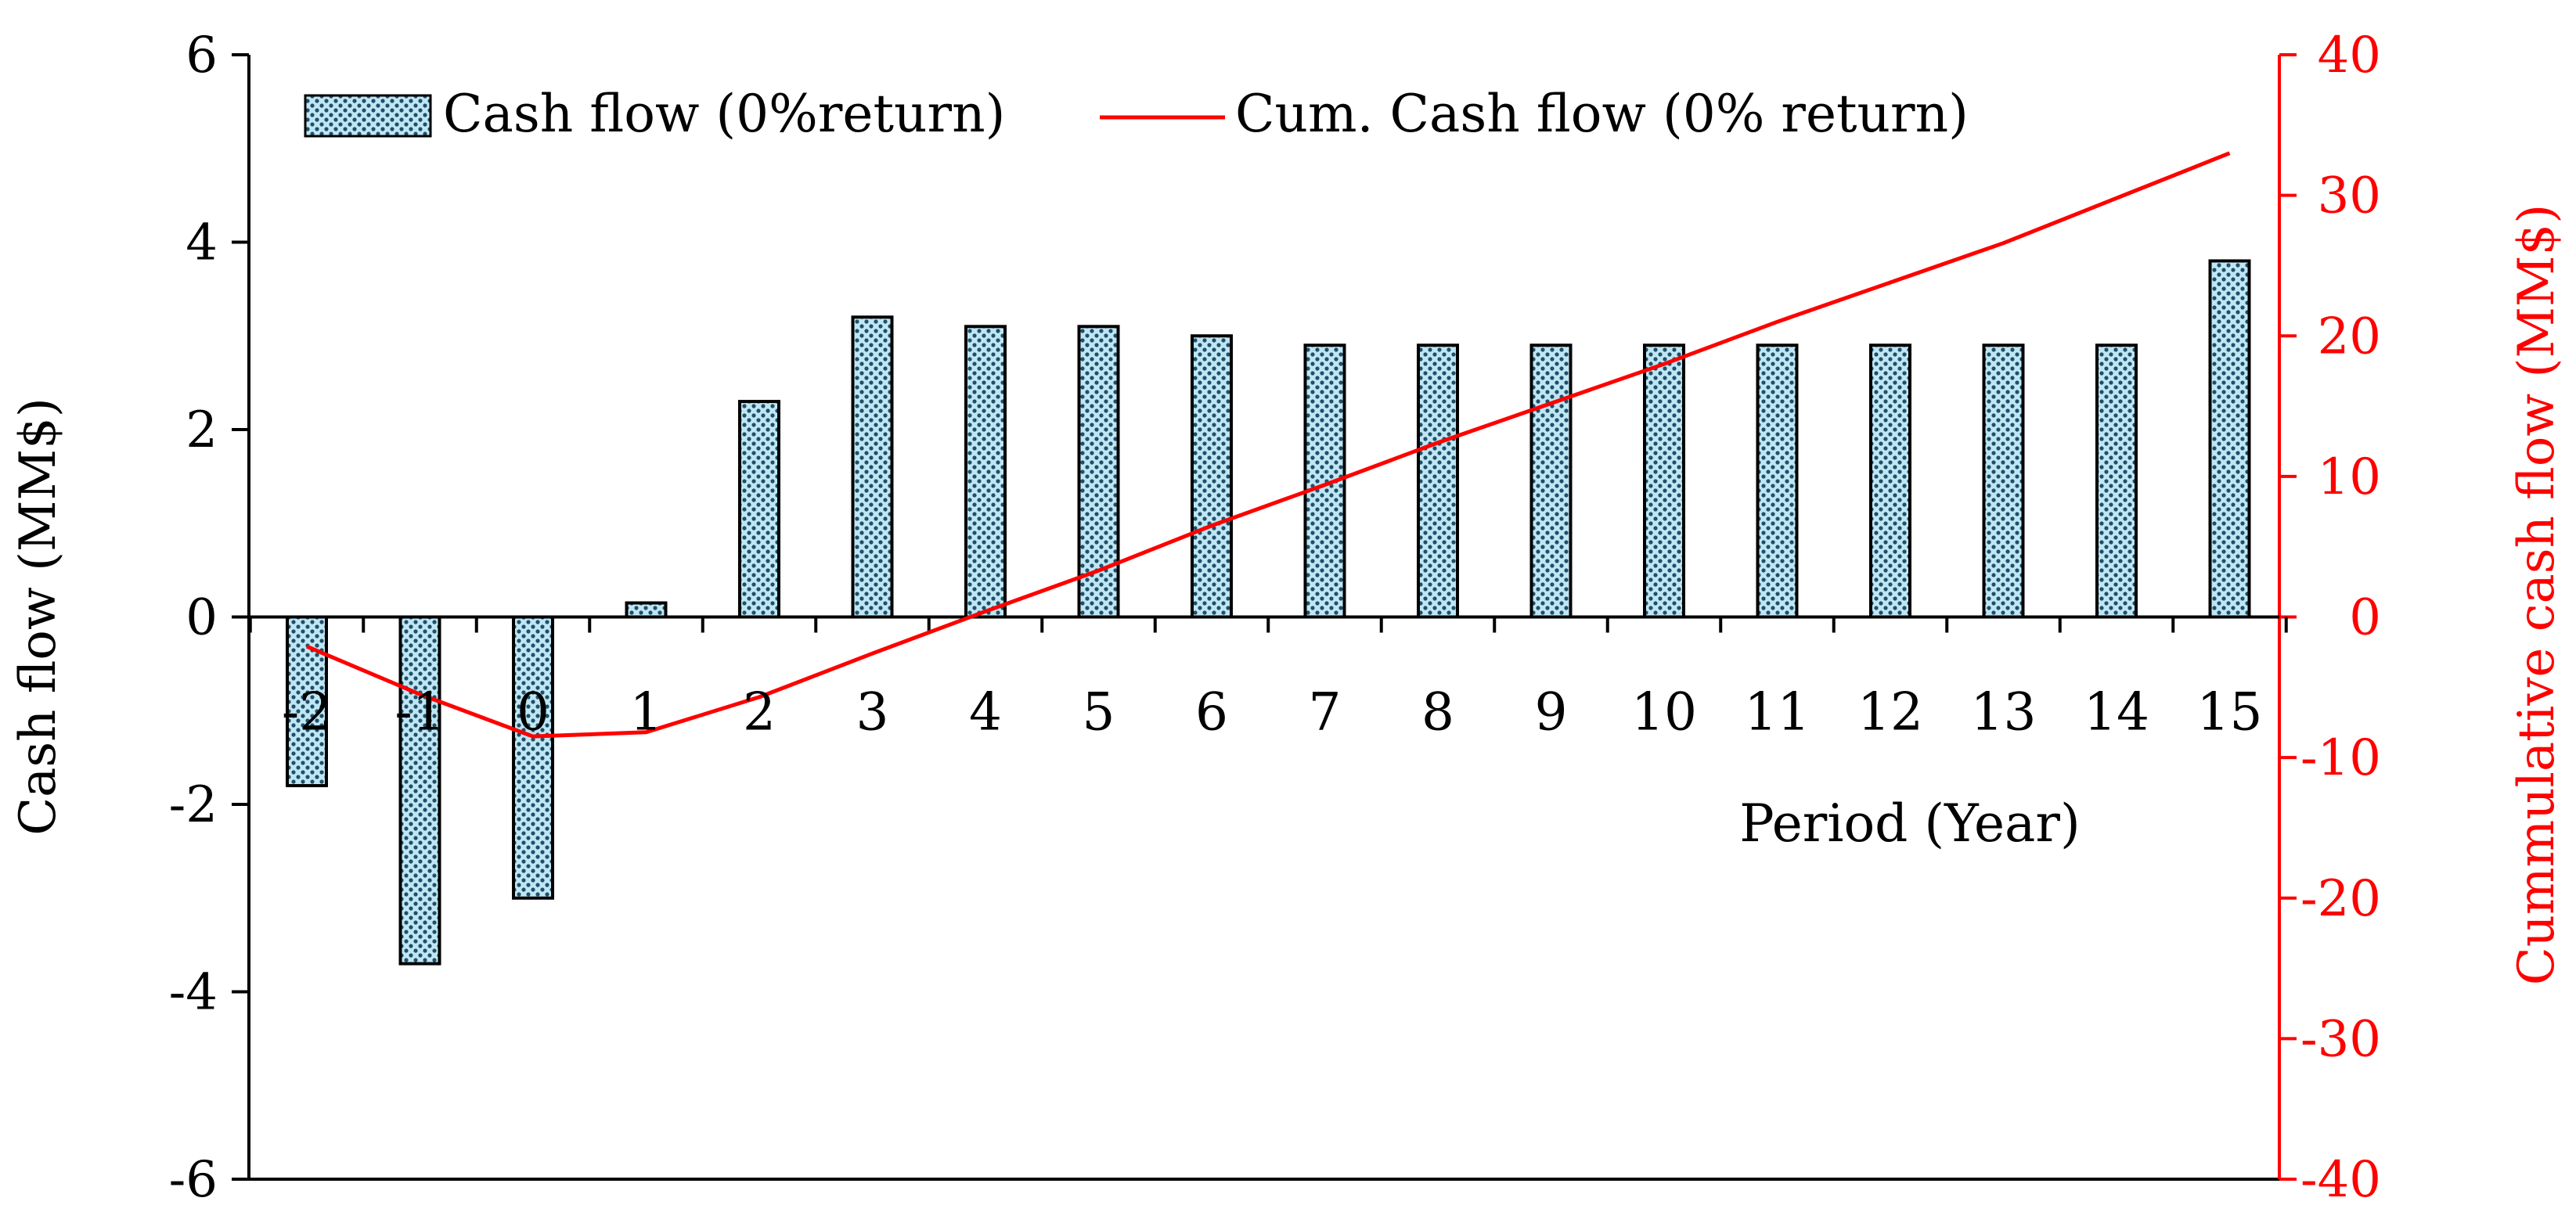  I want to click on x-tick-label: 13, so click(2004, 712).